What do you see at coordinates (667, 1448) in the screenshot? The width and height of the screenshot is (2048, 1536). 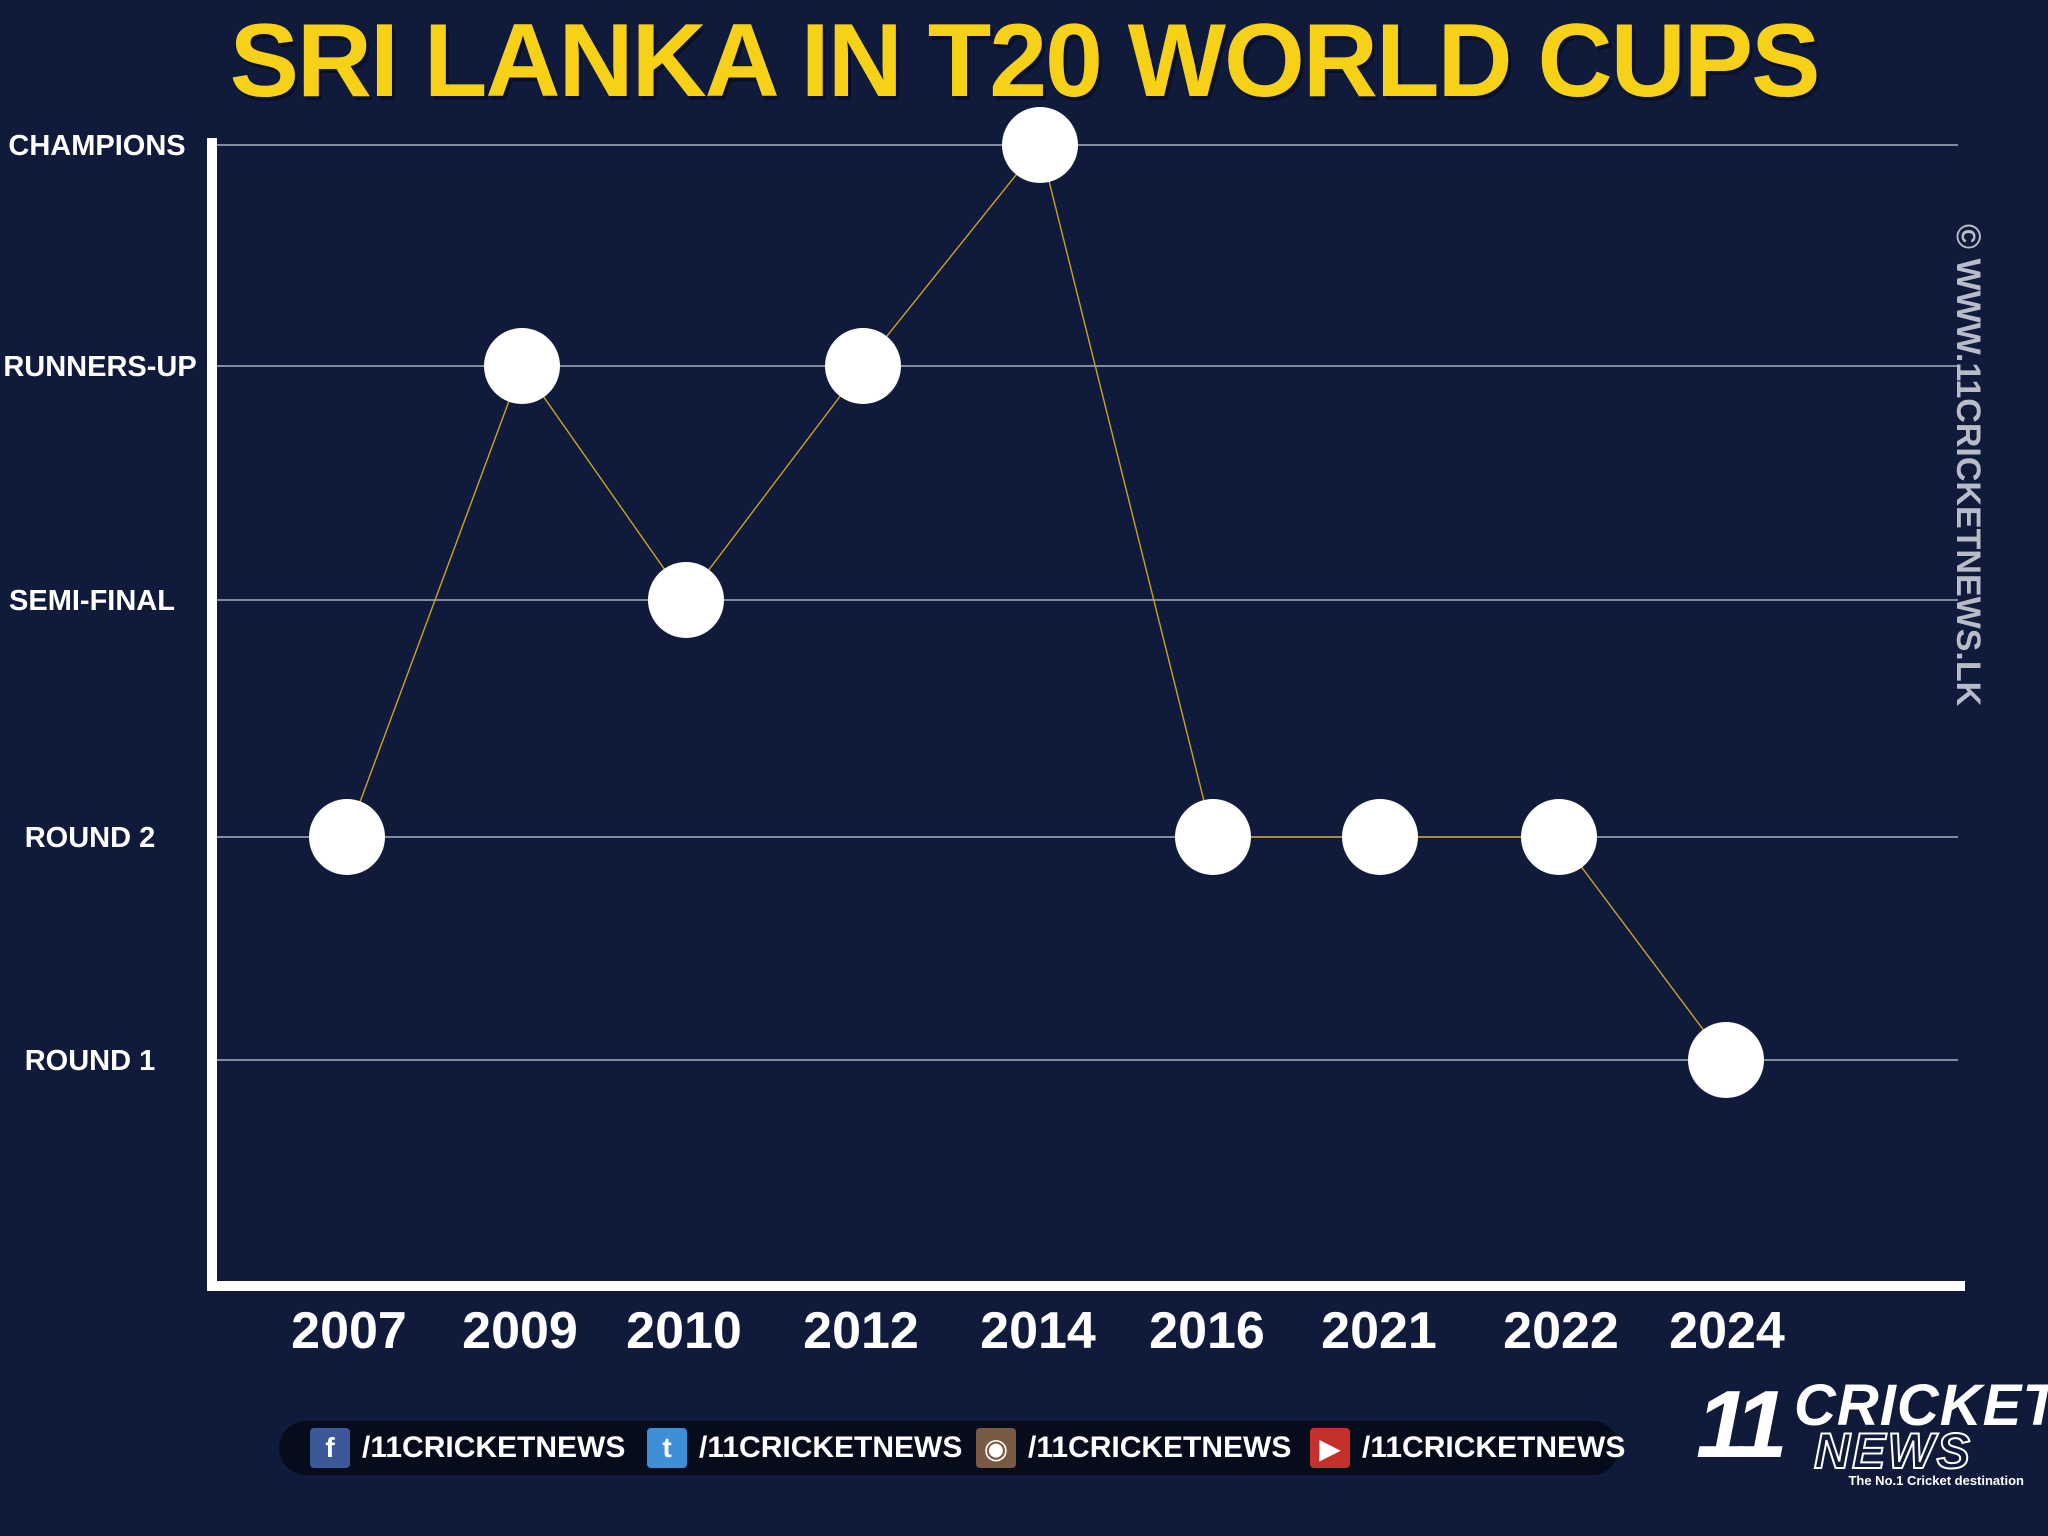 I see `twitter-icon: t` at bounding box center [667, 1448].